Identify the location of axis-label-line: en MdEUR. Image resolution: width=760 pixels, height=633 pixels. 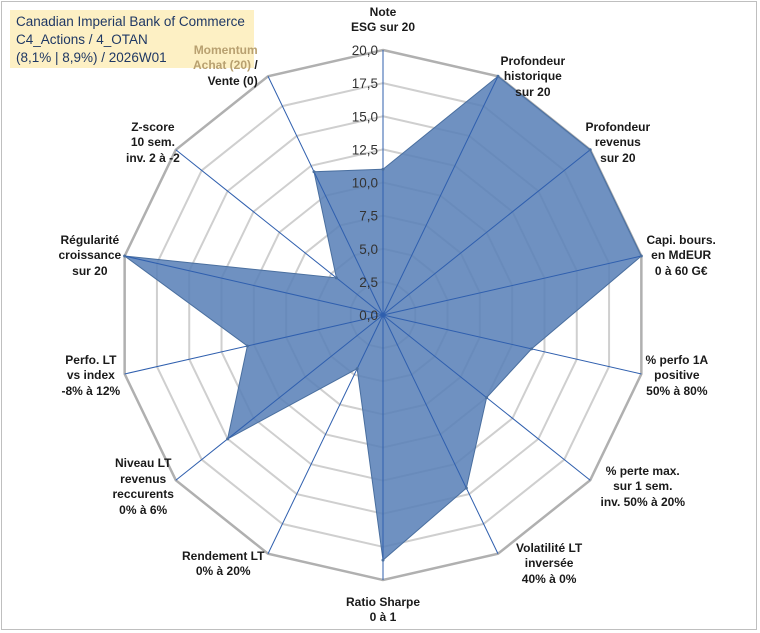
(681, 255).